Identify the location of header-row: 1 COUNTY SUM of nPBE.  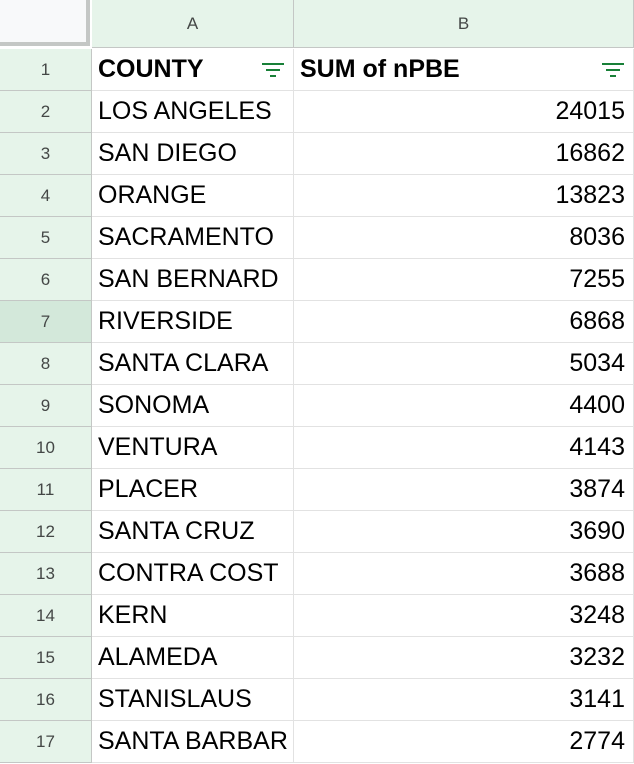
(317, 70).